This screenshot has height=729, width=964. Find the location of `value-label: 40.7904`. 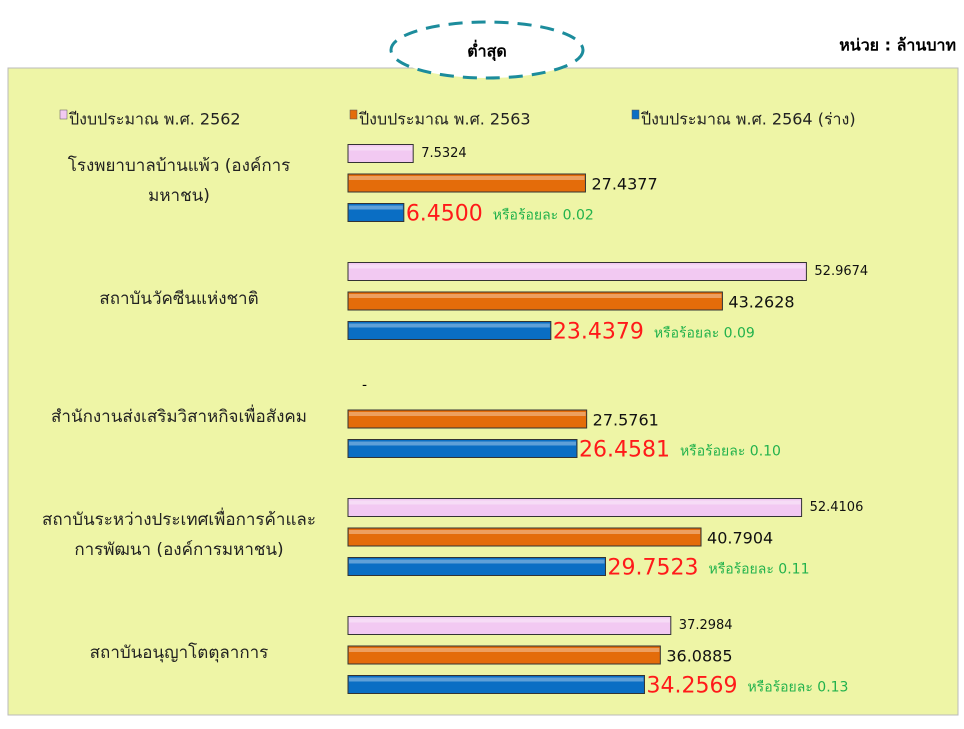

value-label: 40.7904 is located at coordinates (740, 538).